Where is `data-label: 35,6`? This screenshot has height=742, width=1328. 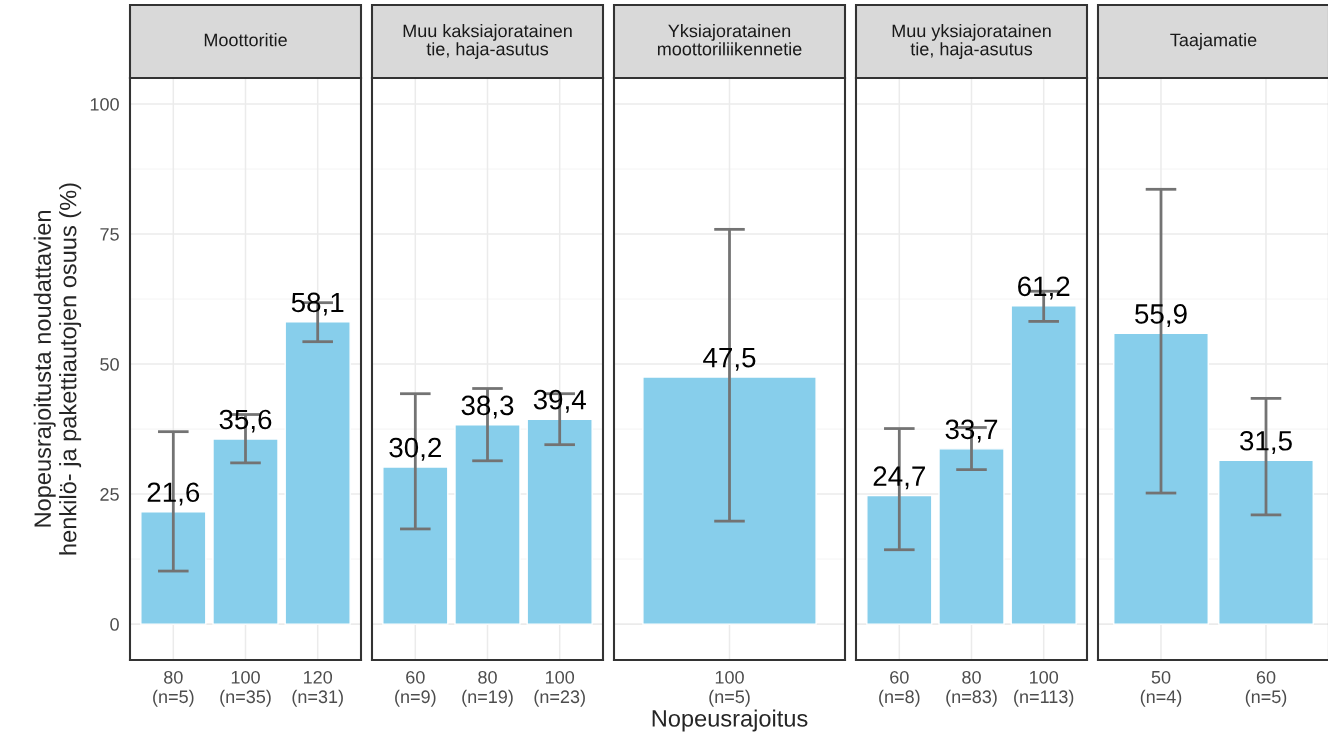 data-label: 35,6 is located at coordinates (245, 421).